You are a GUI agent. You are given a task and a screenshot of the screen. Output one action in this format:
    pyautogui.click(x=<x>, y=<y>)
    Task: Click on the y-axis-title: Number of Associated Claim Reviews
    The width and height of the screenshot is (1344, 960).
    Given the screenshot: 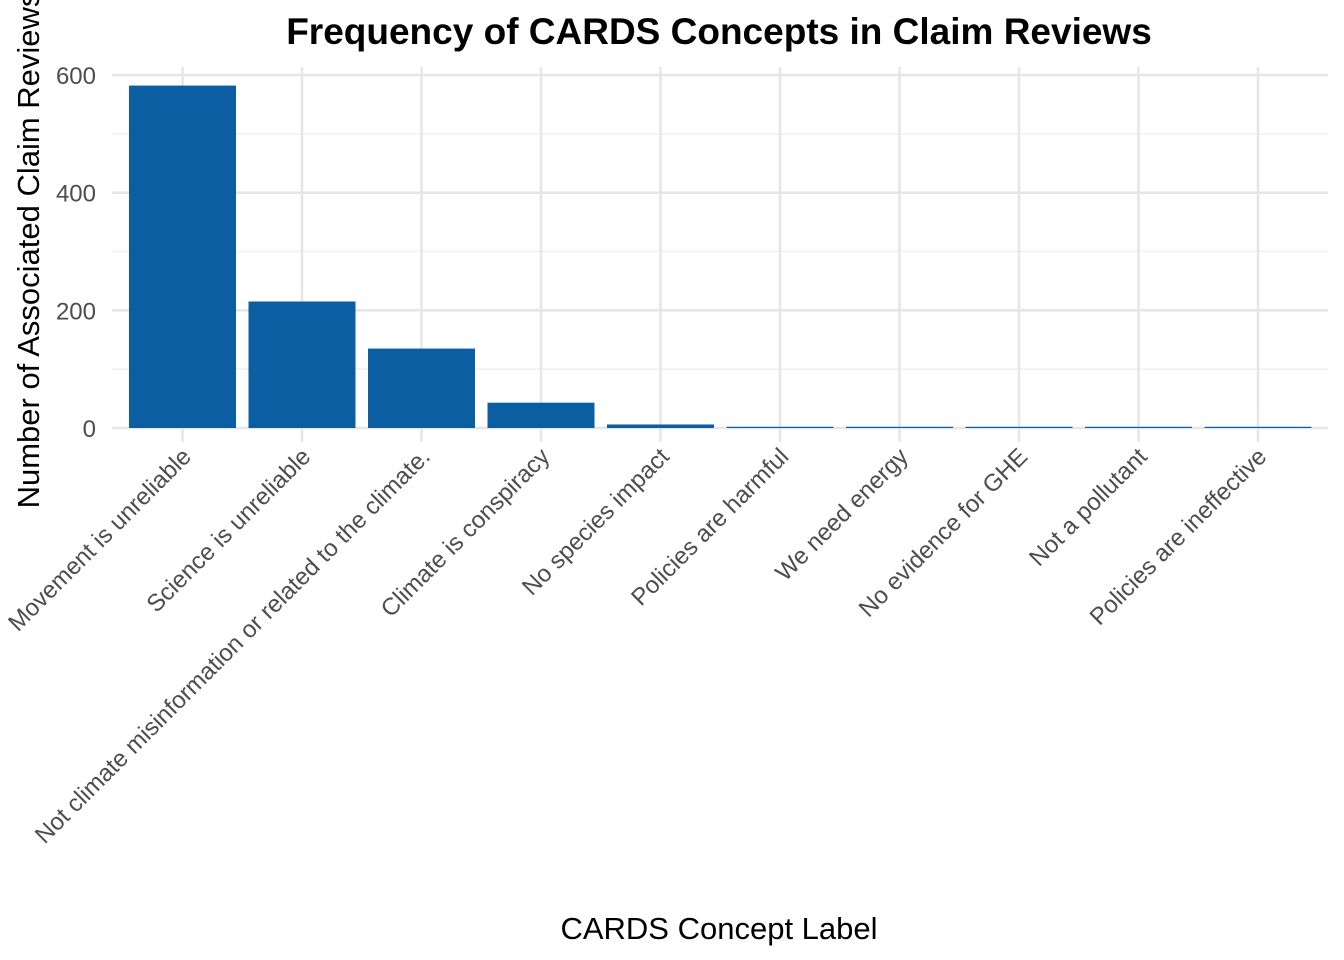 What is the action you would take?
    pyautogui.click(x=28, y=254)
    